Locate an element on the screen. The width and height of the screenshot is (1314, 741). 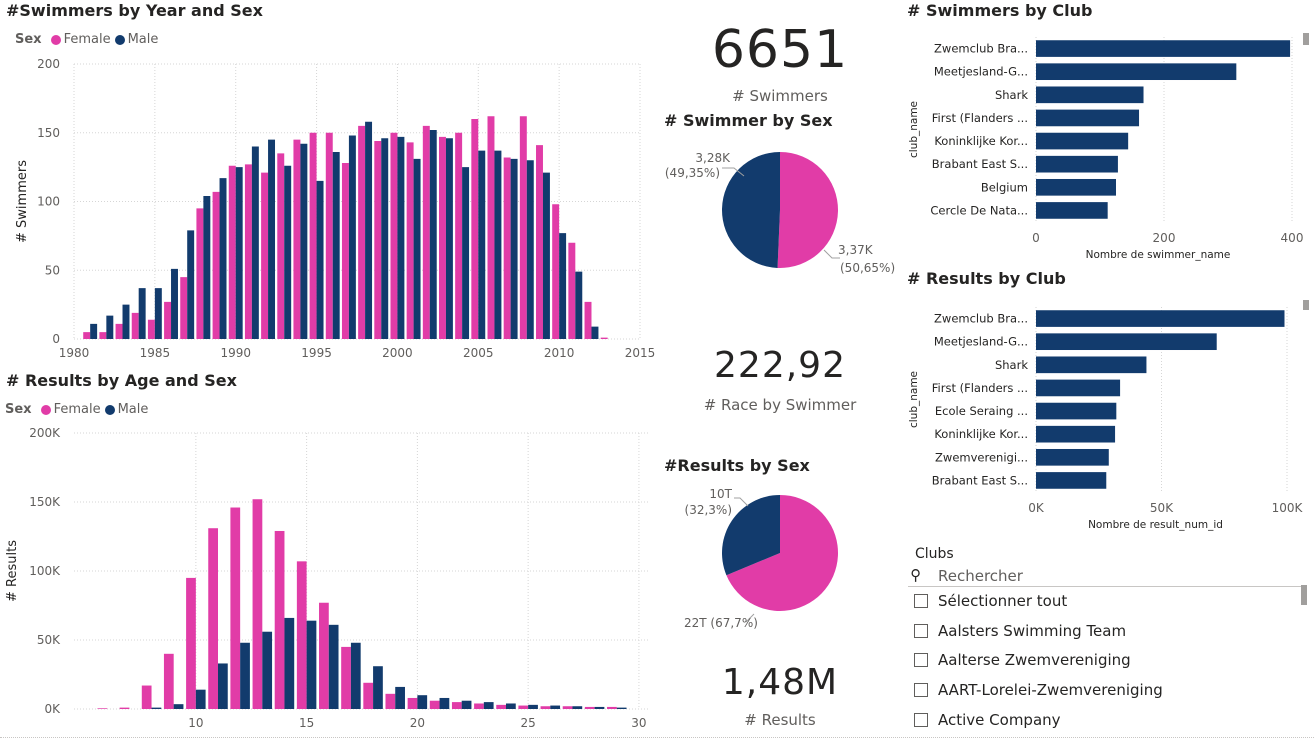
year-chart-legend: Sex Female Male is located at coordinates (86, 39).